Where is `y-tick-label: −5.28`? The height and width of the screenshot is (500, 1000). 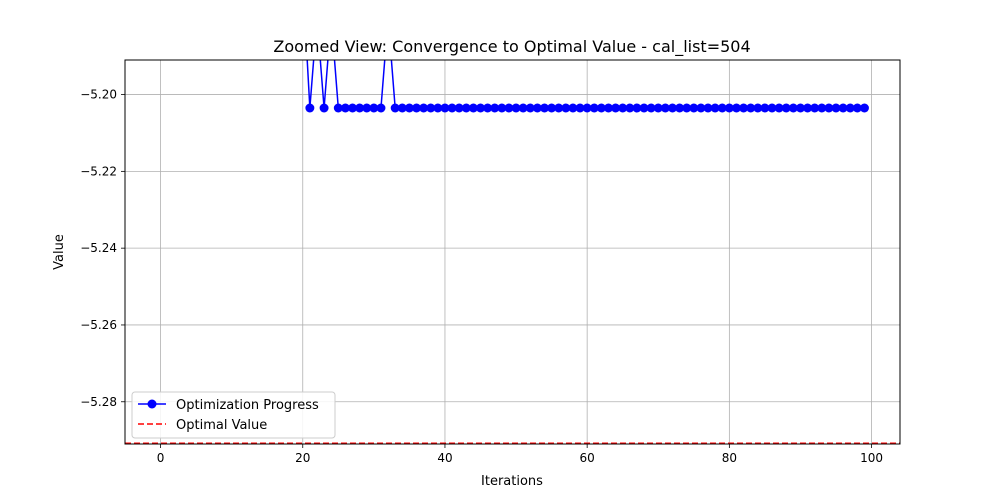 y-tick-label: −5.28 is located at coordinates (98, 402).